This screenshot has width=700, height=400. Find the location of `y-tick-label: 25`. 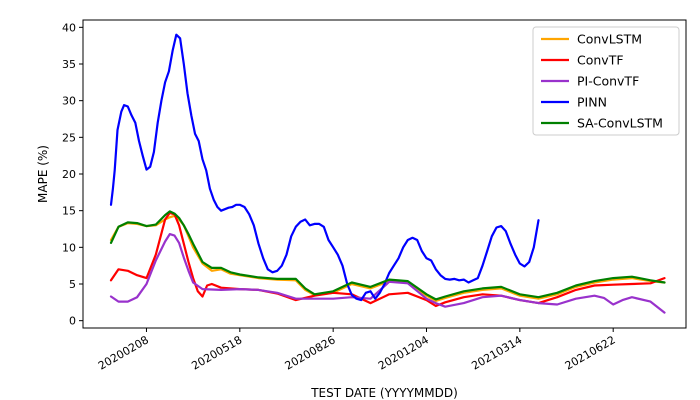

y-tick-label: 25 is located at coordinates (69, 137).